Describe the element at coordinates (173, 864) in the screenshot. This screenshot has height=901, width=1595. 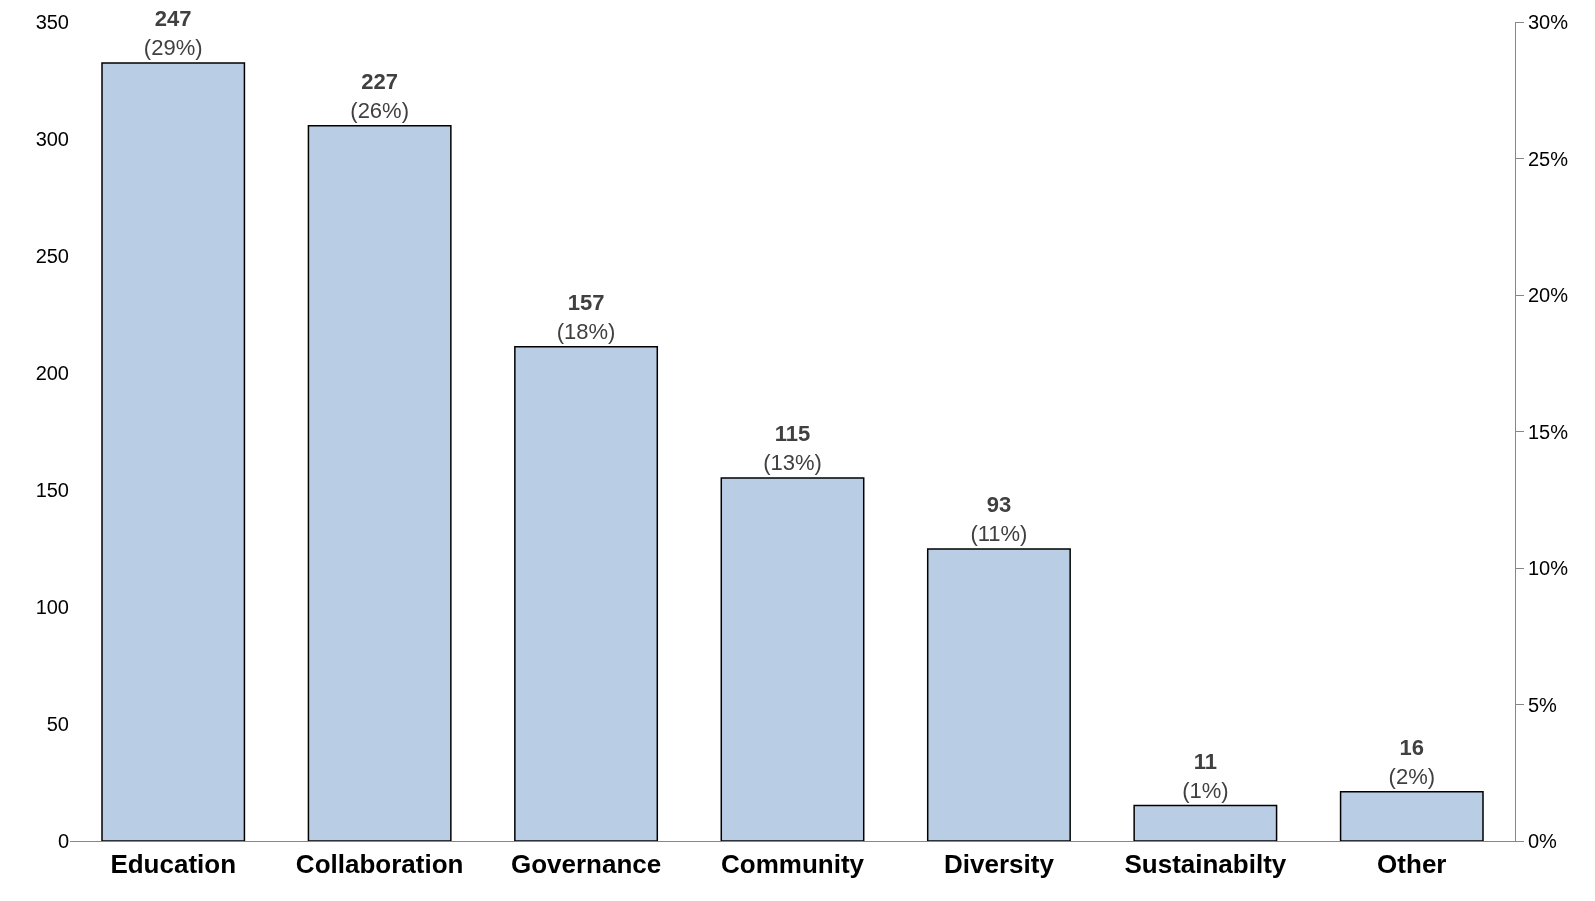
I see `x-tick-label: Education` at that location.